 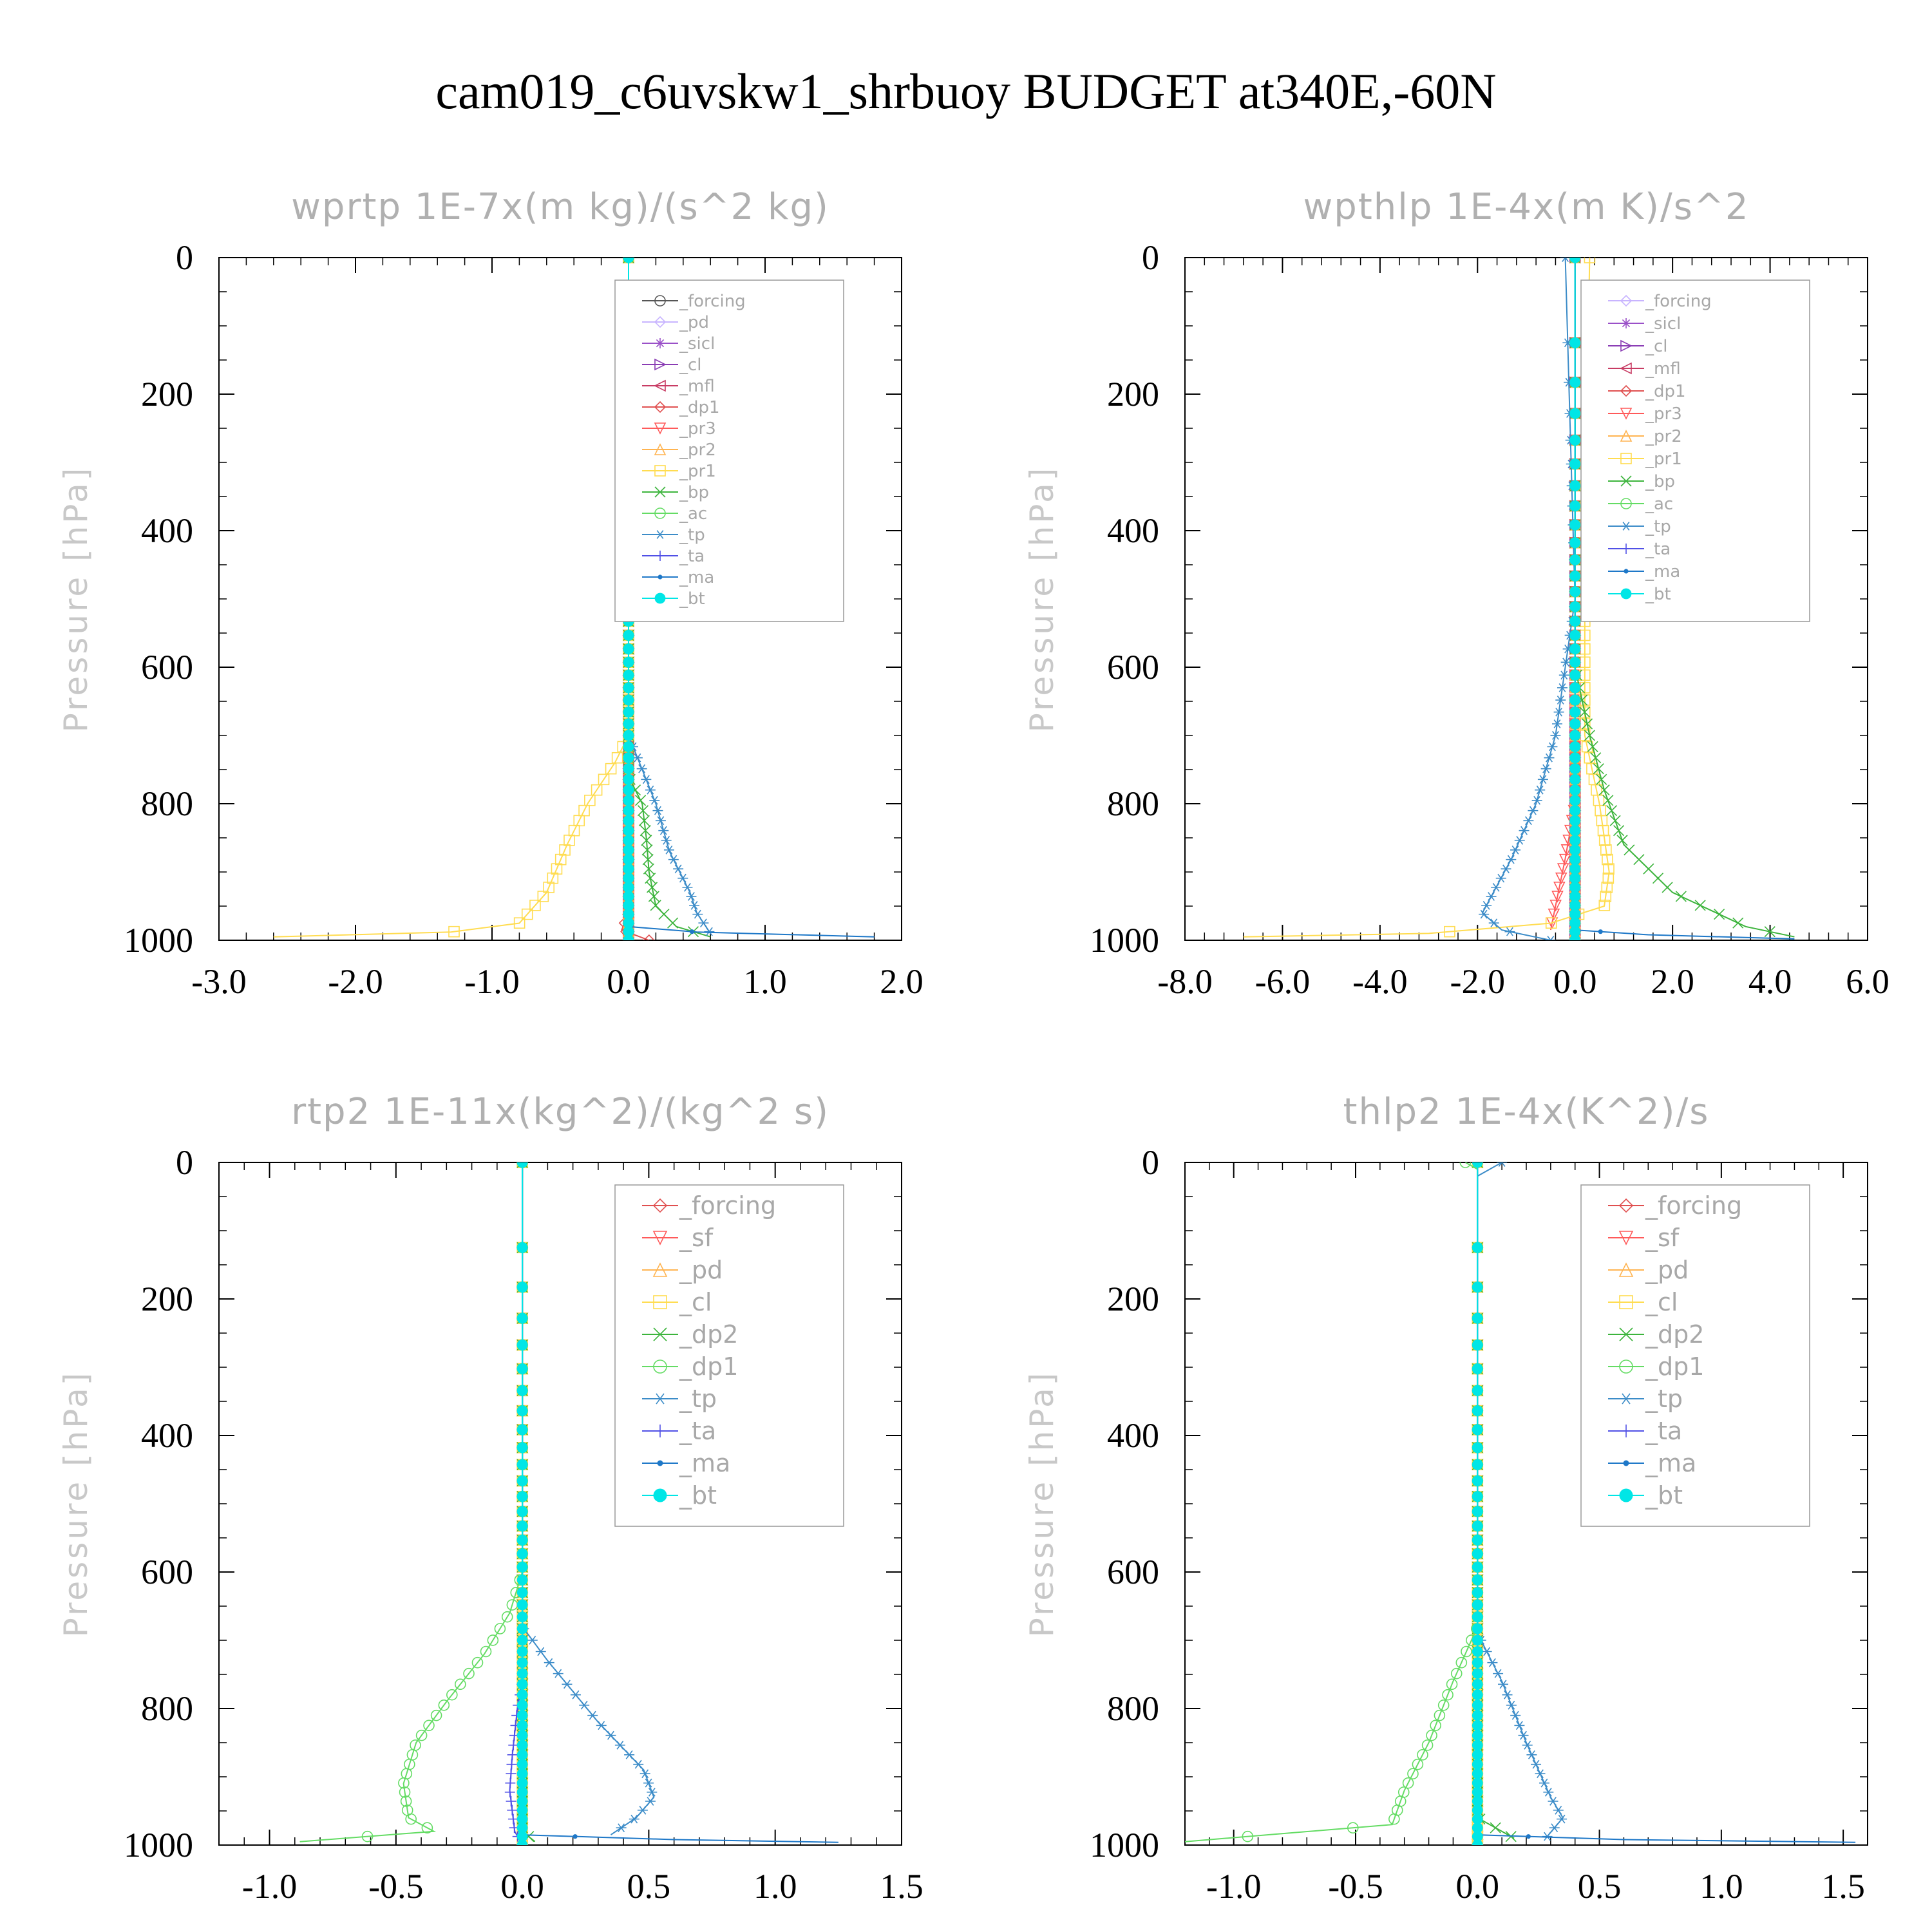 I want to click on legend-label: _bt, so click(x=1664, y=1496).